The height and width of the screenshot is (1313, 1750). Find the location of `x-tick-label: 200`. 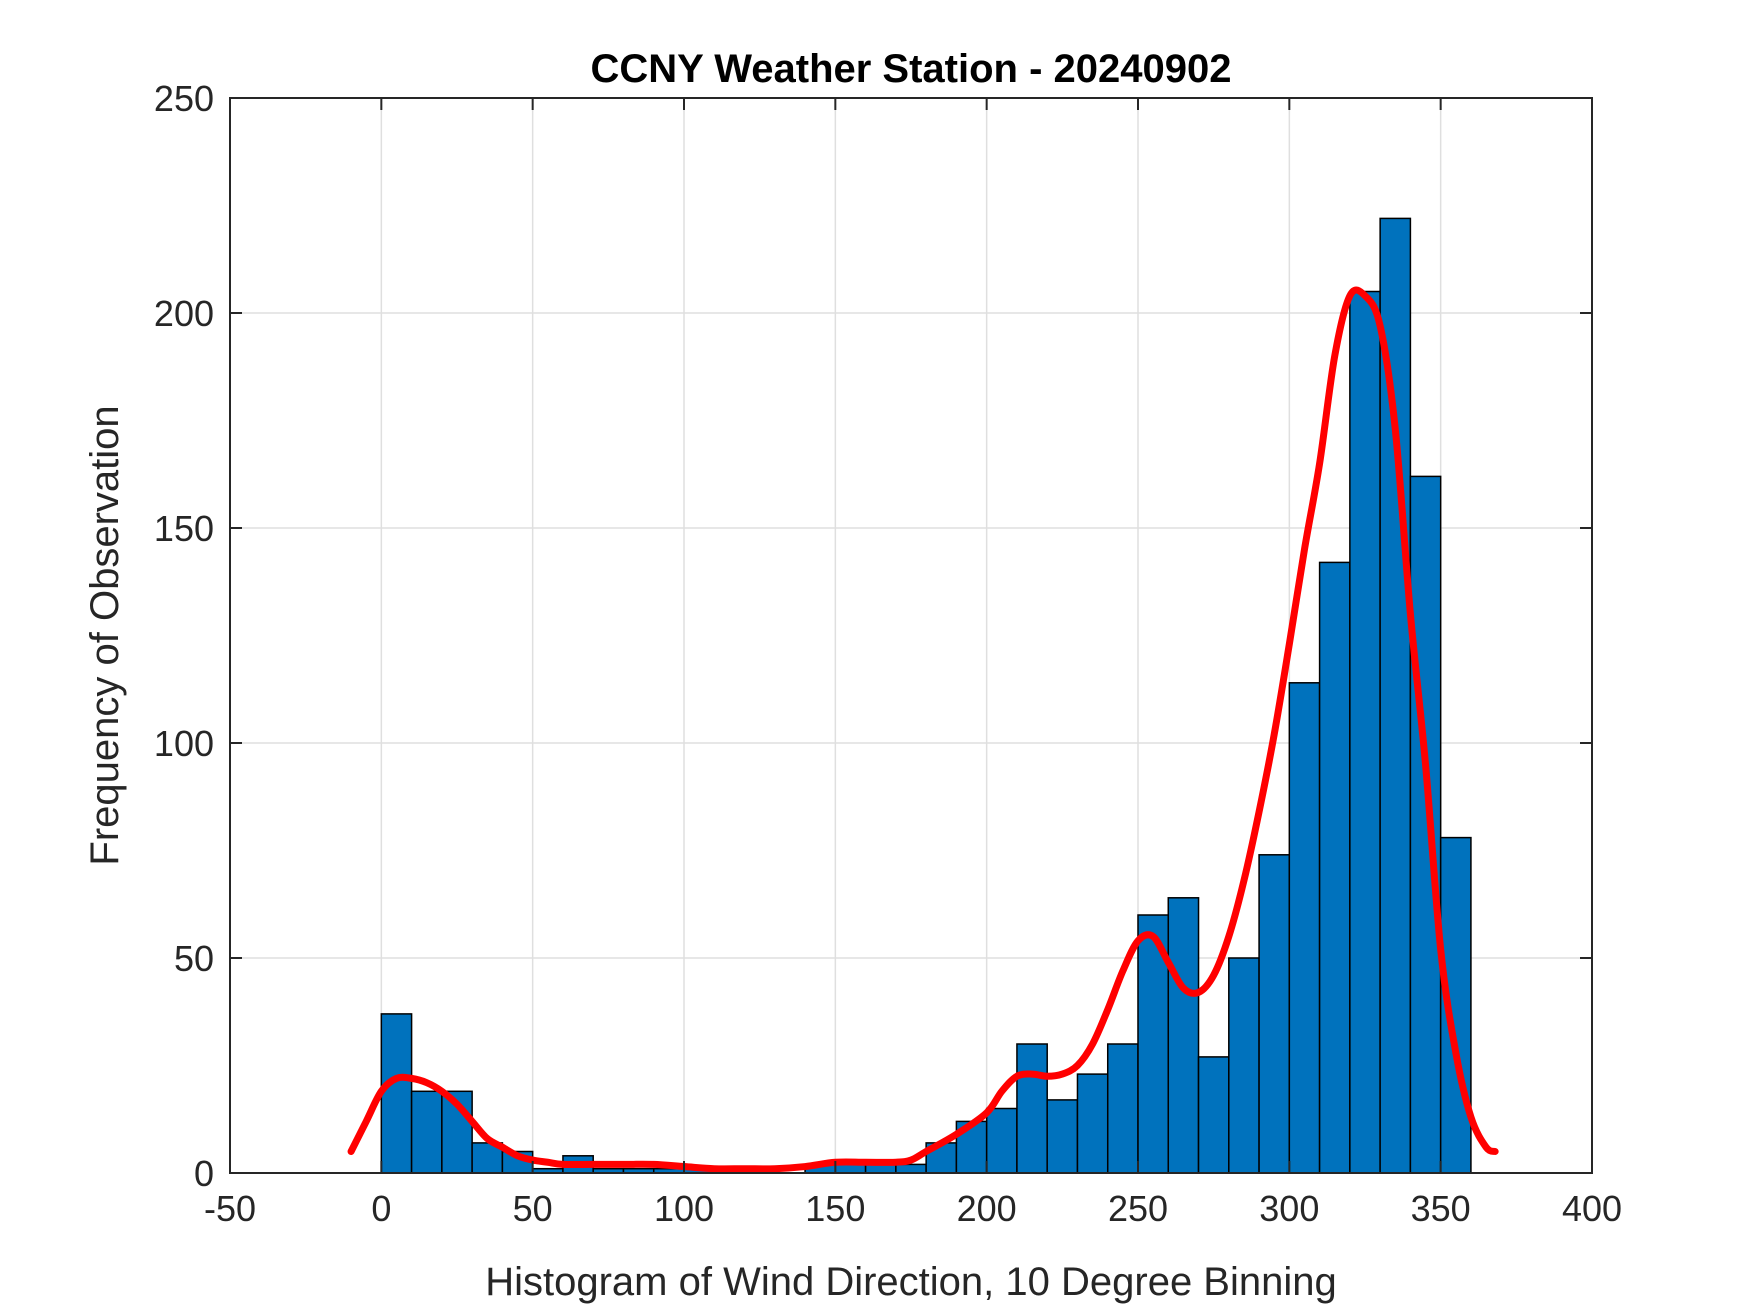

x-tick-label: 200 is located at coordinates (987, 1208).